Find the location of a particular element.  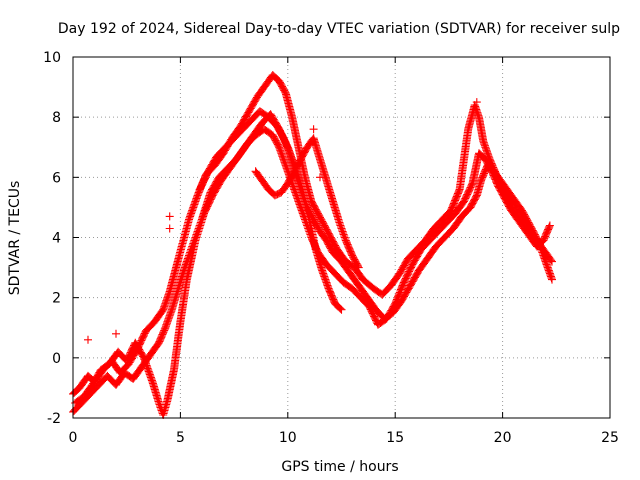

y-tick-label: 8 is located at coordinates (56, 118).